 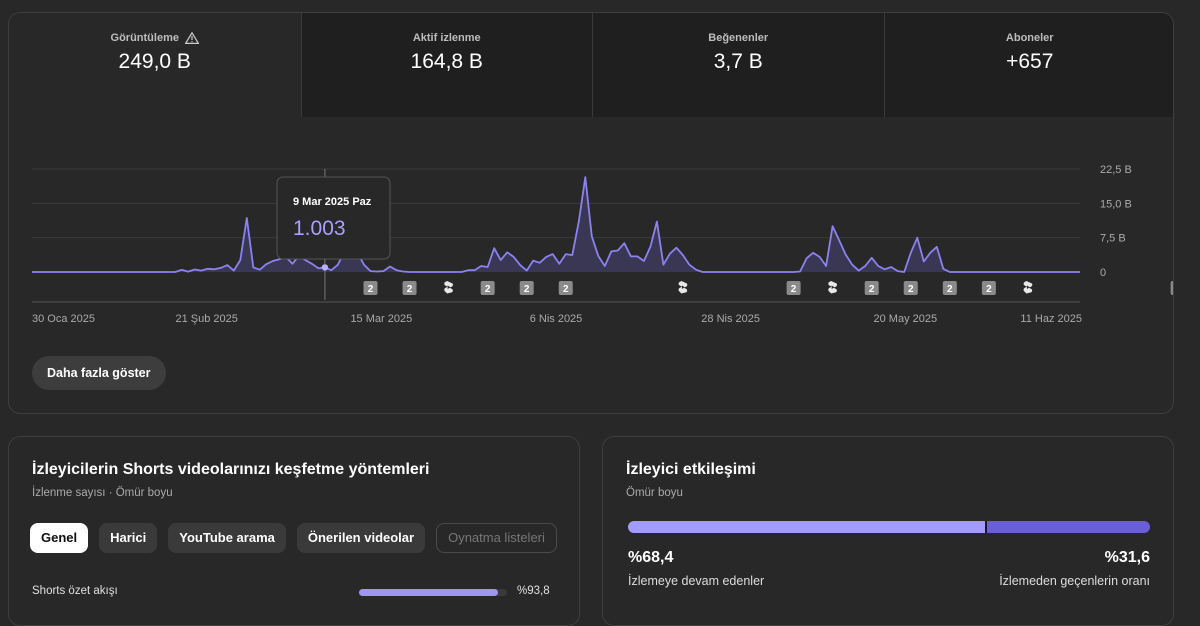 I want to click on show-more-button: Daha fazla göster, so click(x=99, y=373).